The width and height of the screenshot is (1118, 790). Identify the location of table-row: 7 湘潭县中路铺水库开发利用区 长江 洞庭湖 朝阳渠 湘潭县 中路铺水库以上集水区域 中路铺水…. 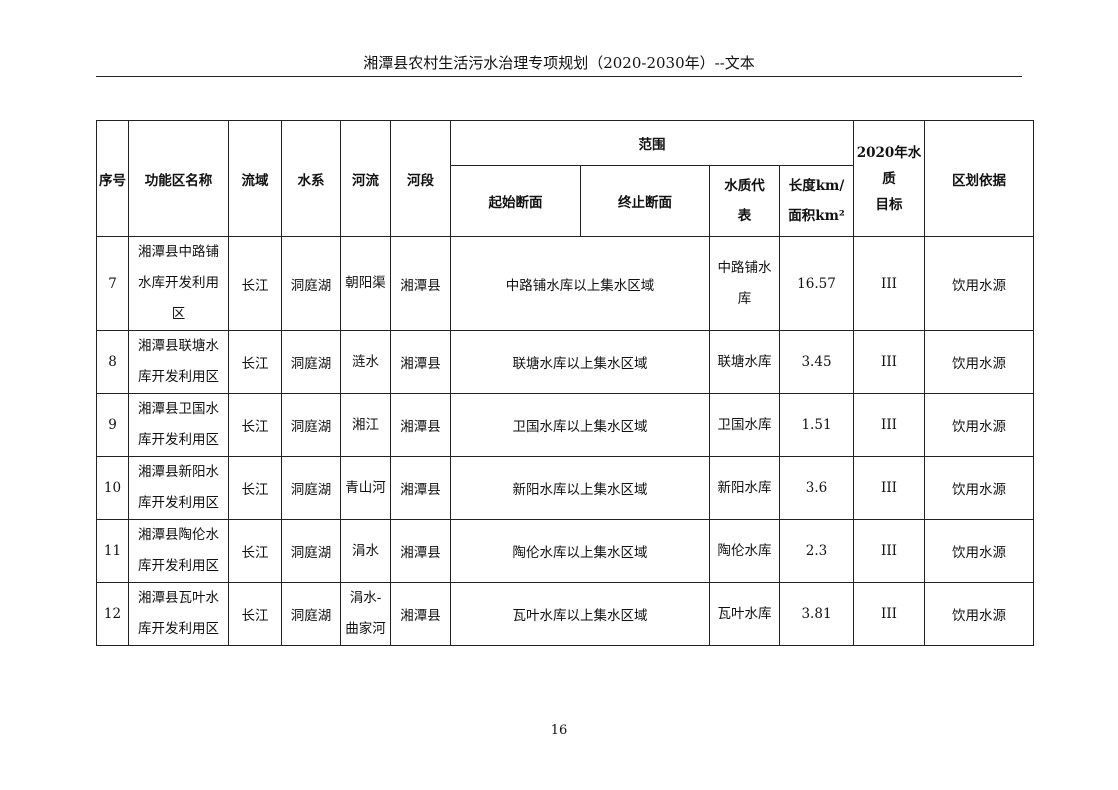
(565, 283).